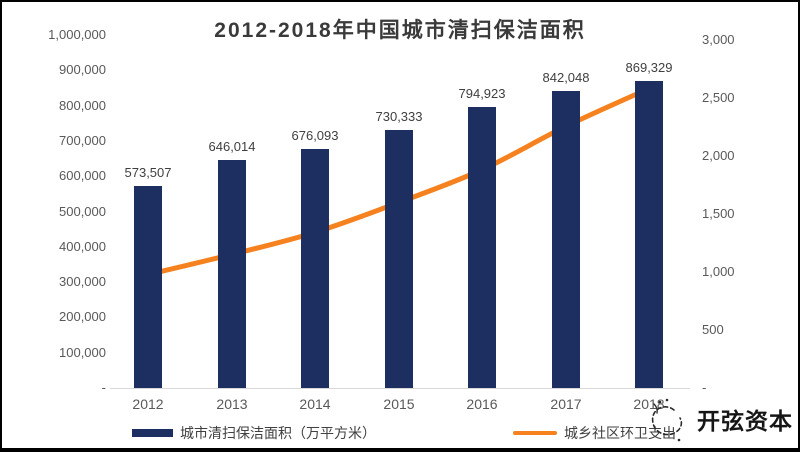 Image resolution: width=800 pixels, height=452 pixels. Describe the element at coordinates (82, 317) in the screenshot. I see `y-axis-left-tick-label: 200,000` at that location.